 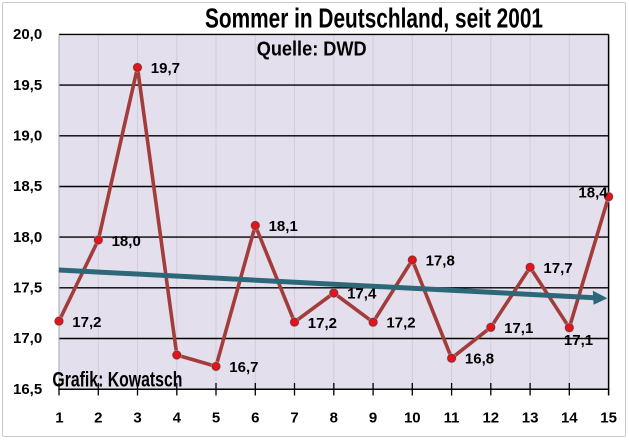 I want to click on svg-text: 7, so click(x=294, y=418).